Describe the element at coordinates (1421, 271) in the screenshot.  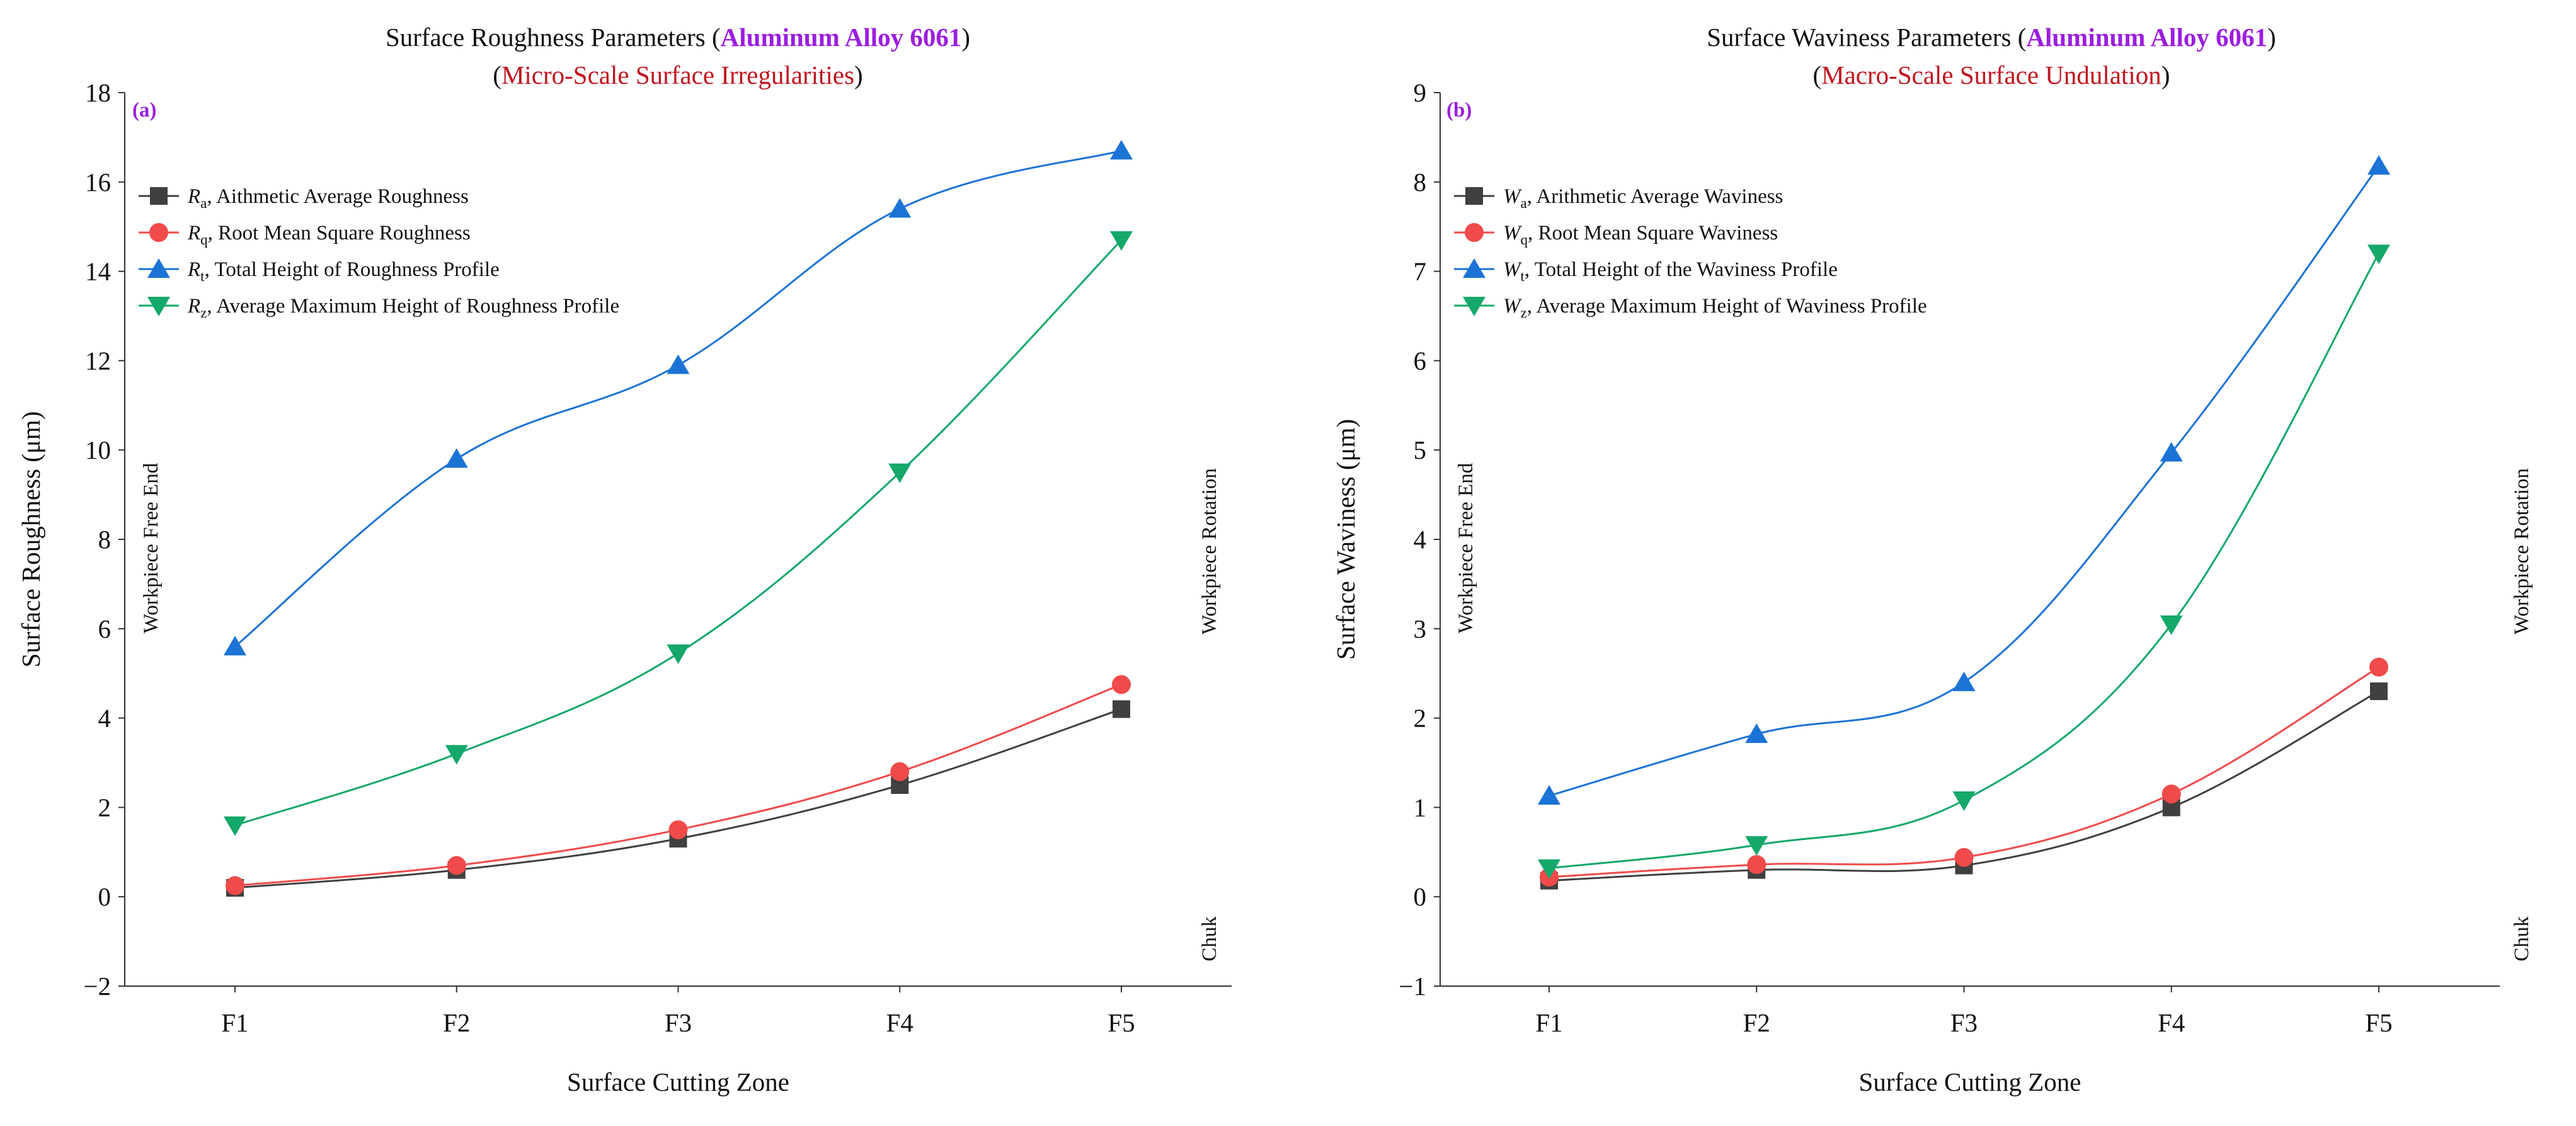
I see `y-tick-label: 7` at that location.